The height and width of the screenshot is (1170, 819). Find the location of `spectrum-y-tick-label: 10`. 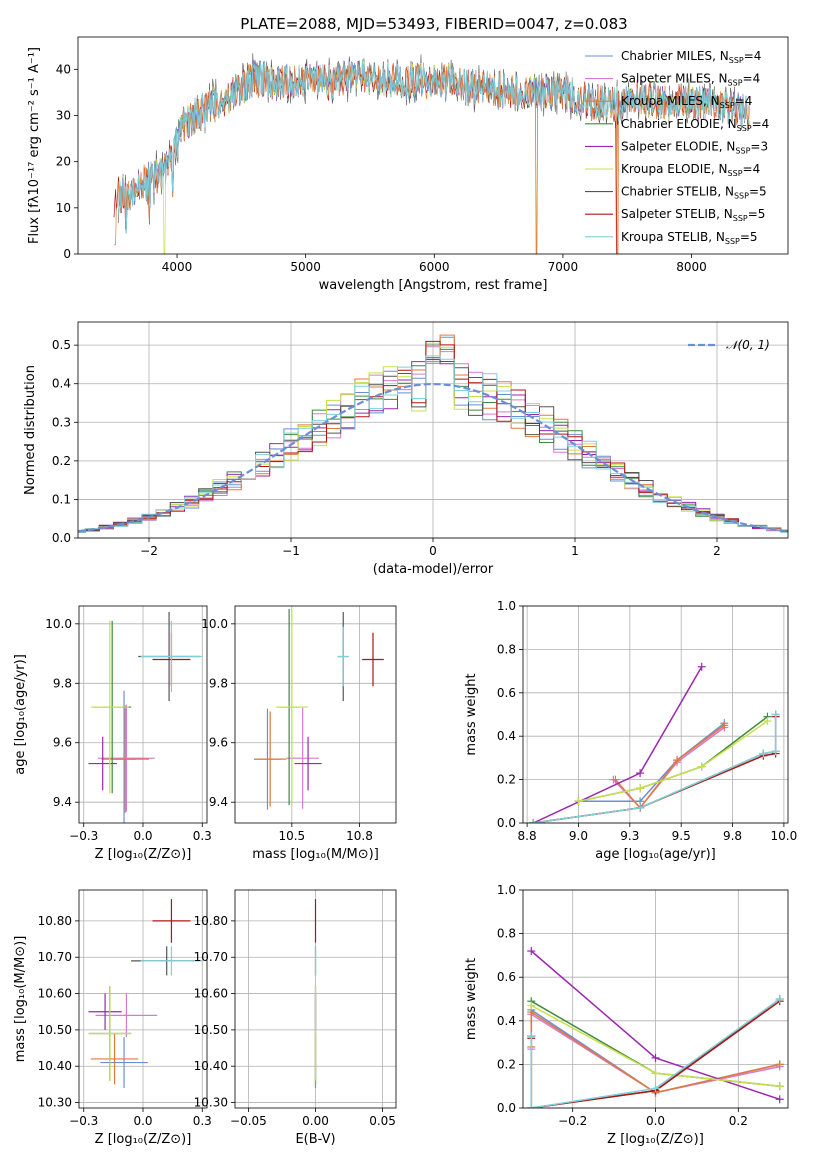

spectrum-y-tick-label: 10 is located at coordinates (63, 208).